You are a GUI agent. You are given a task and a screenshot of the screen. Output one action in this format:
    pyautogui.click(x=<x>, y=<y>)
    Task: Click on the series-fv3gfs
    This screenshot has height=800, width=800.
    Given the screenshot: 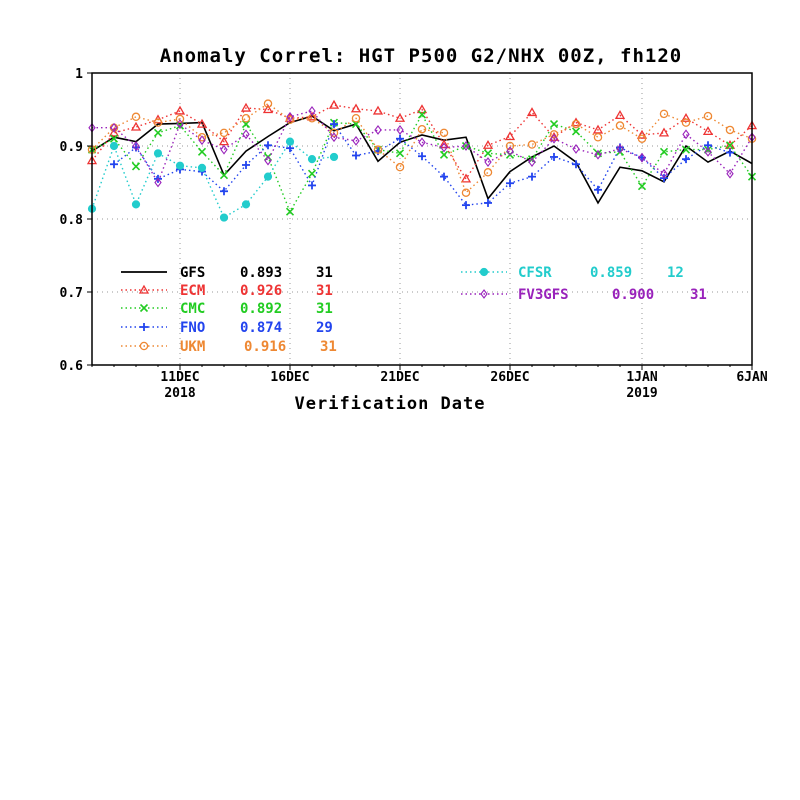 What is the action you would take?
    pyautogui.click(x=422, y=147)
    